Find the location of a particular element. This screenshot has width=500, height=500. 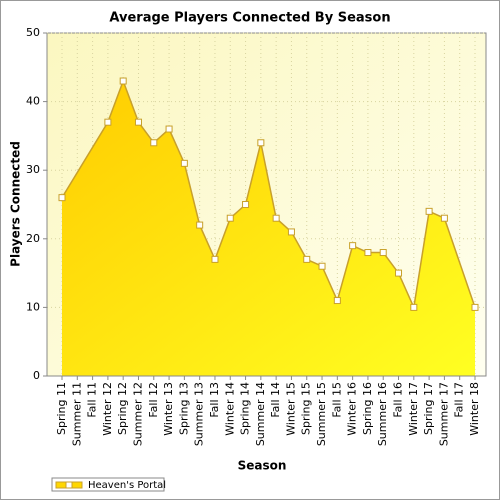

y-axis-title: Players Connected is located at coordinates (16, 204).